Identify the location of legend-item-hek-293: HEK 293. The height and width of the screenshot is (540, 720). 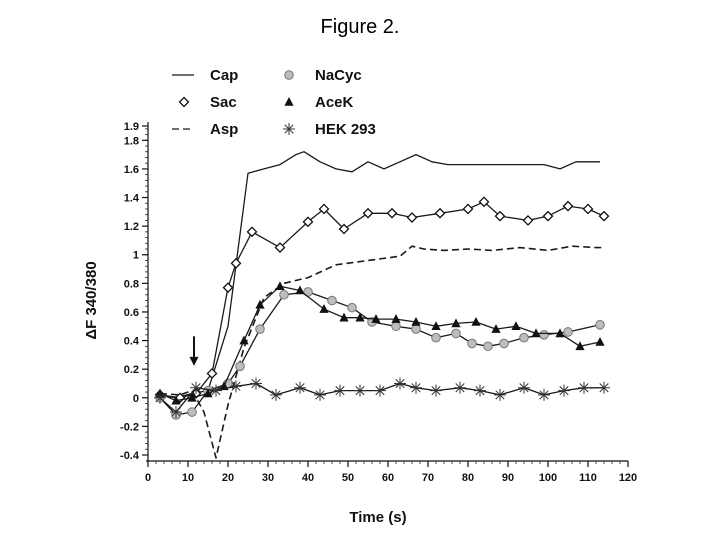
(329, 129).